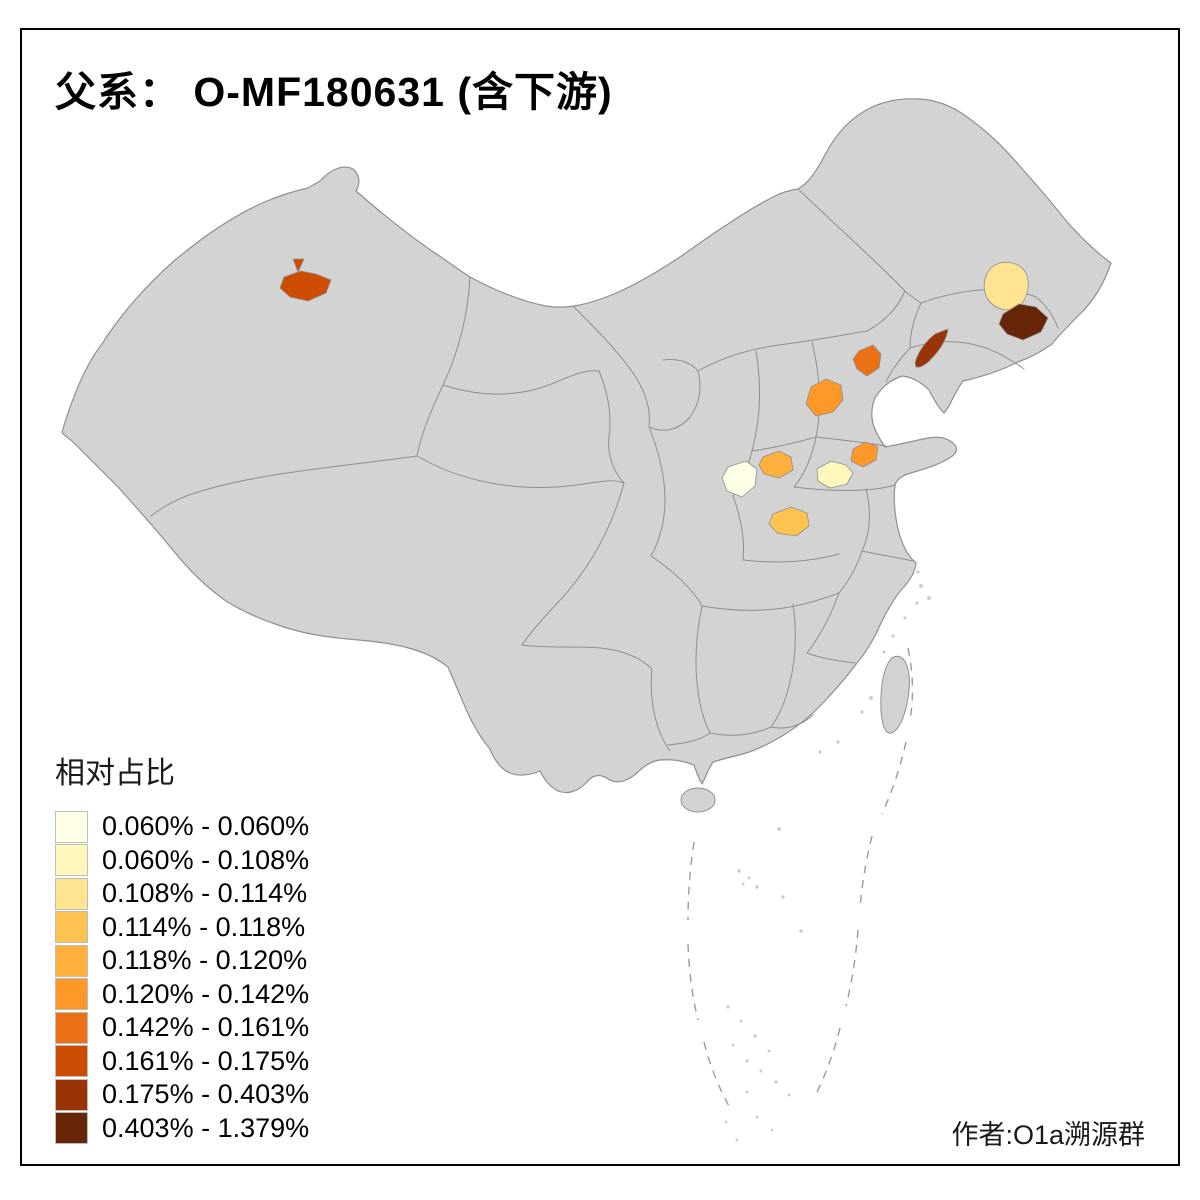  Describe the element at coordinates (1023, 322) in the screenshot. I see `region-jilin-southeast` at that location.